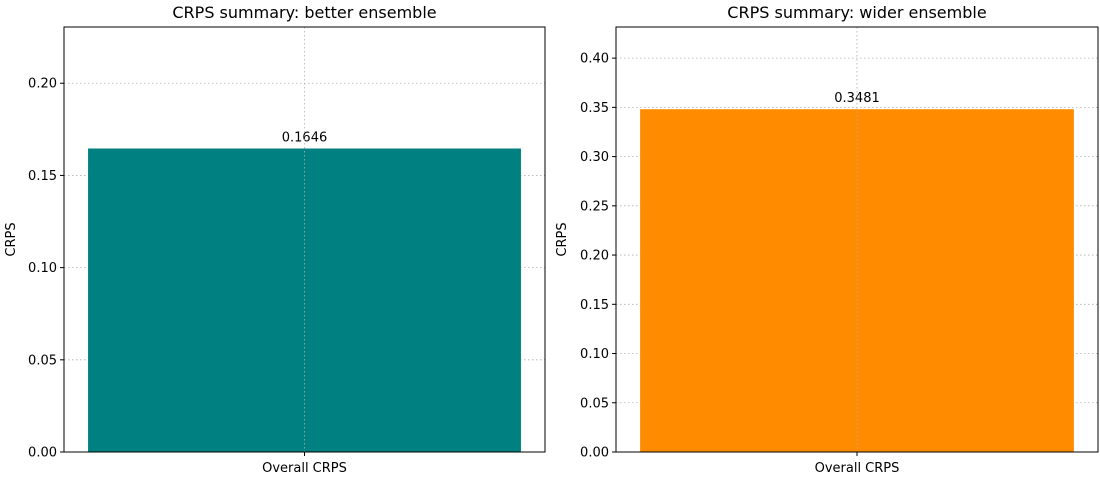 The height and width of the screenshot is (480, 1100). What do you see at coordinates (857, 98) in the screenshot?
I see `bar-value-label: 0.3481` at bounding box center [857, 98].